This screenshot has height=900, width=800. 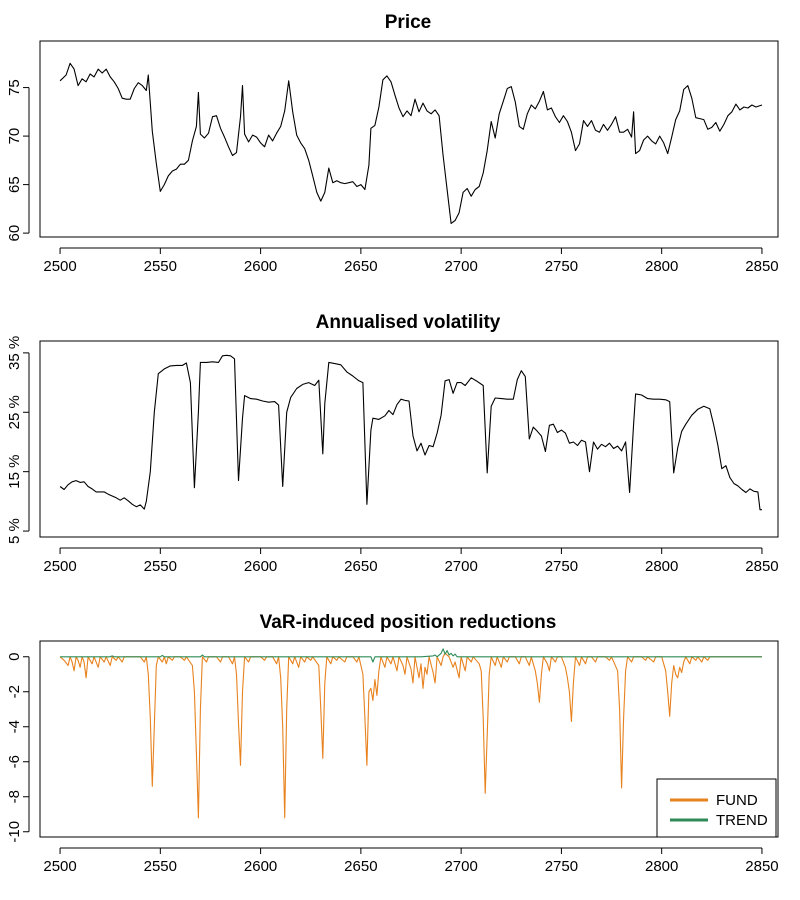 What do you see at coordinates (14, 832) in the screenshot?
I see `var-y-tick-label: -10` at bounding box center [14, 832].